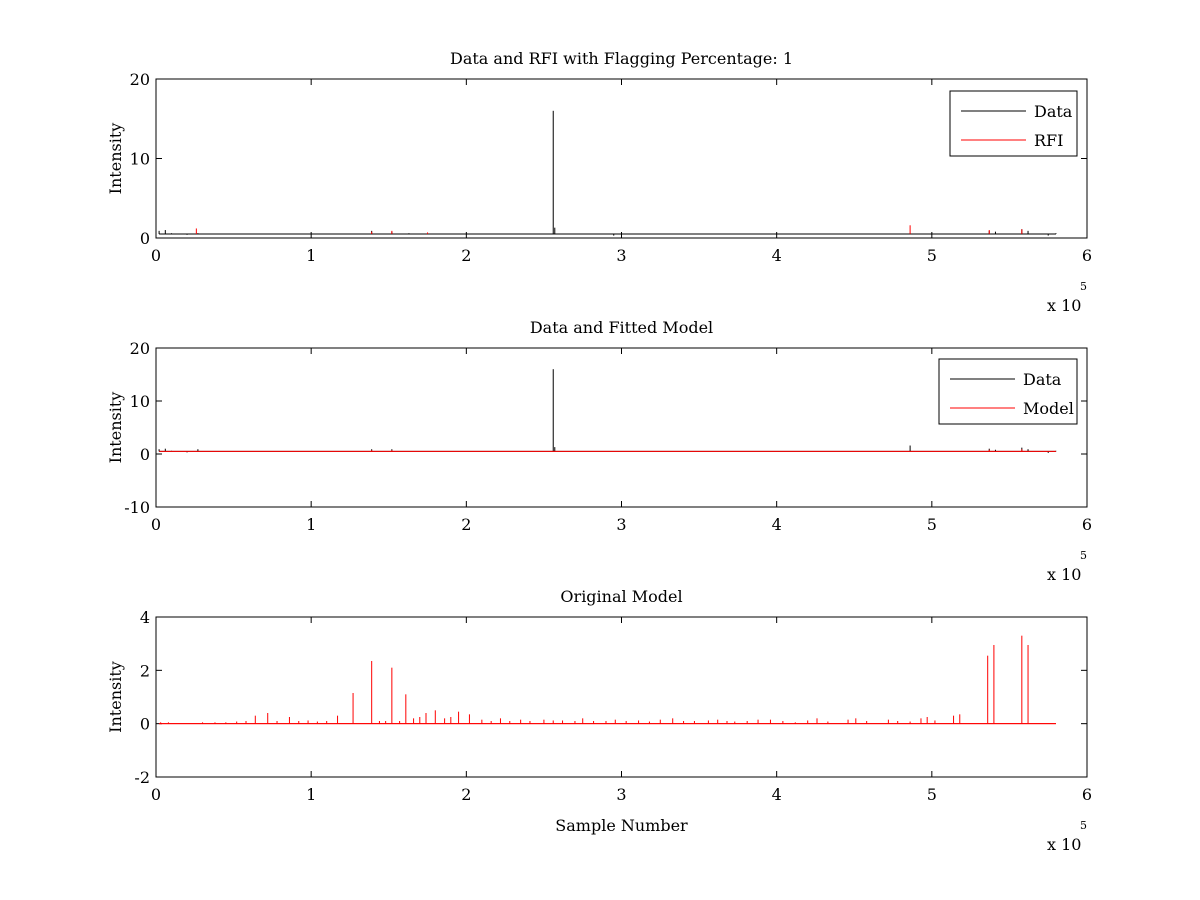  What do you see at coordinates (137, 507) in the screenshot?
I see `y-tick-label: -10` at bounding box center [137, 507].